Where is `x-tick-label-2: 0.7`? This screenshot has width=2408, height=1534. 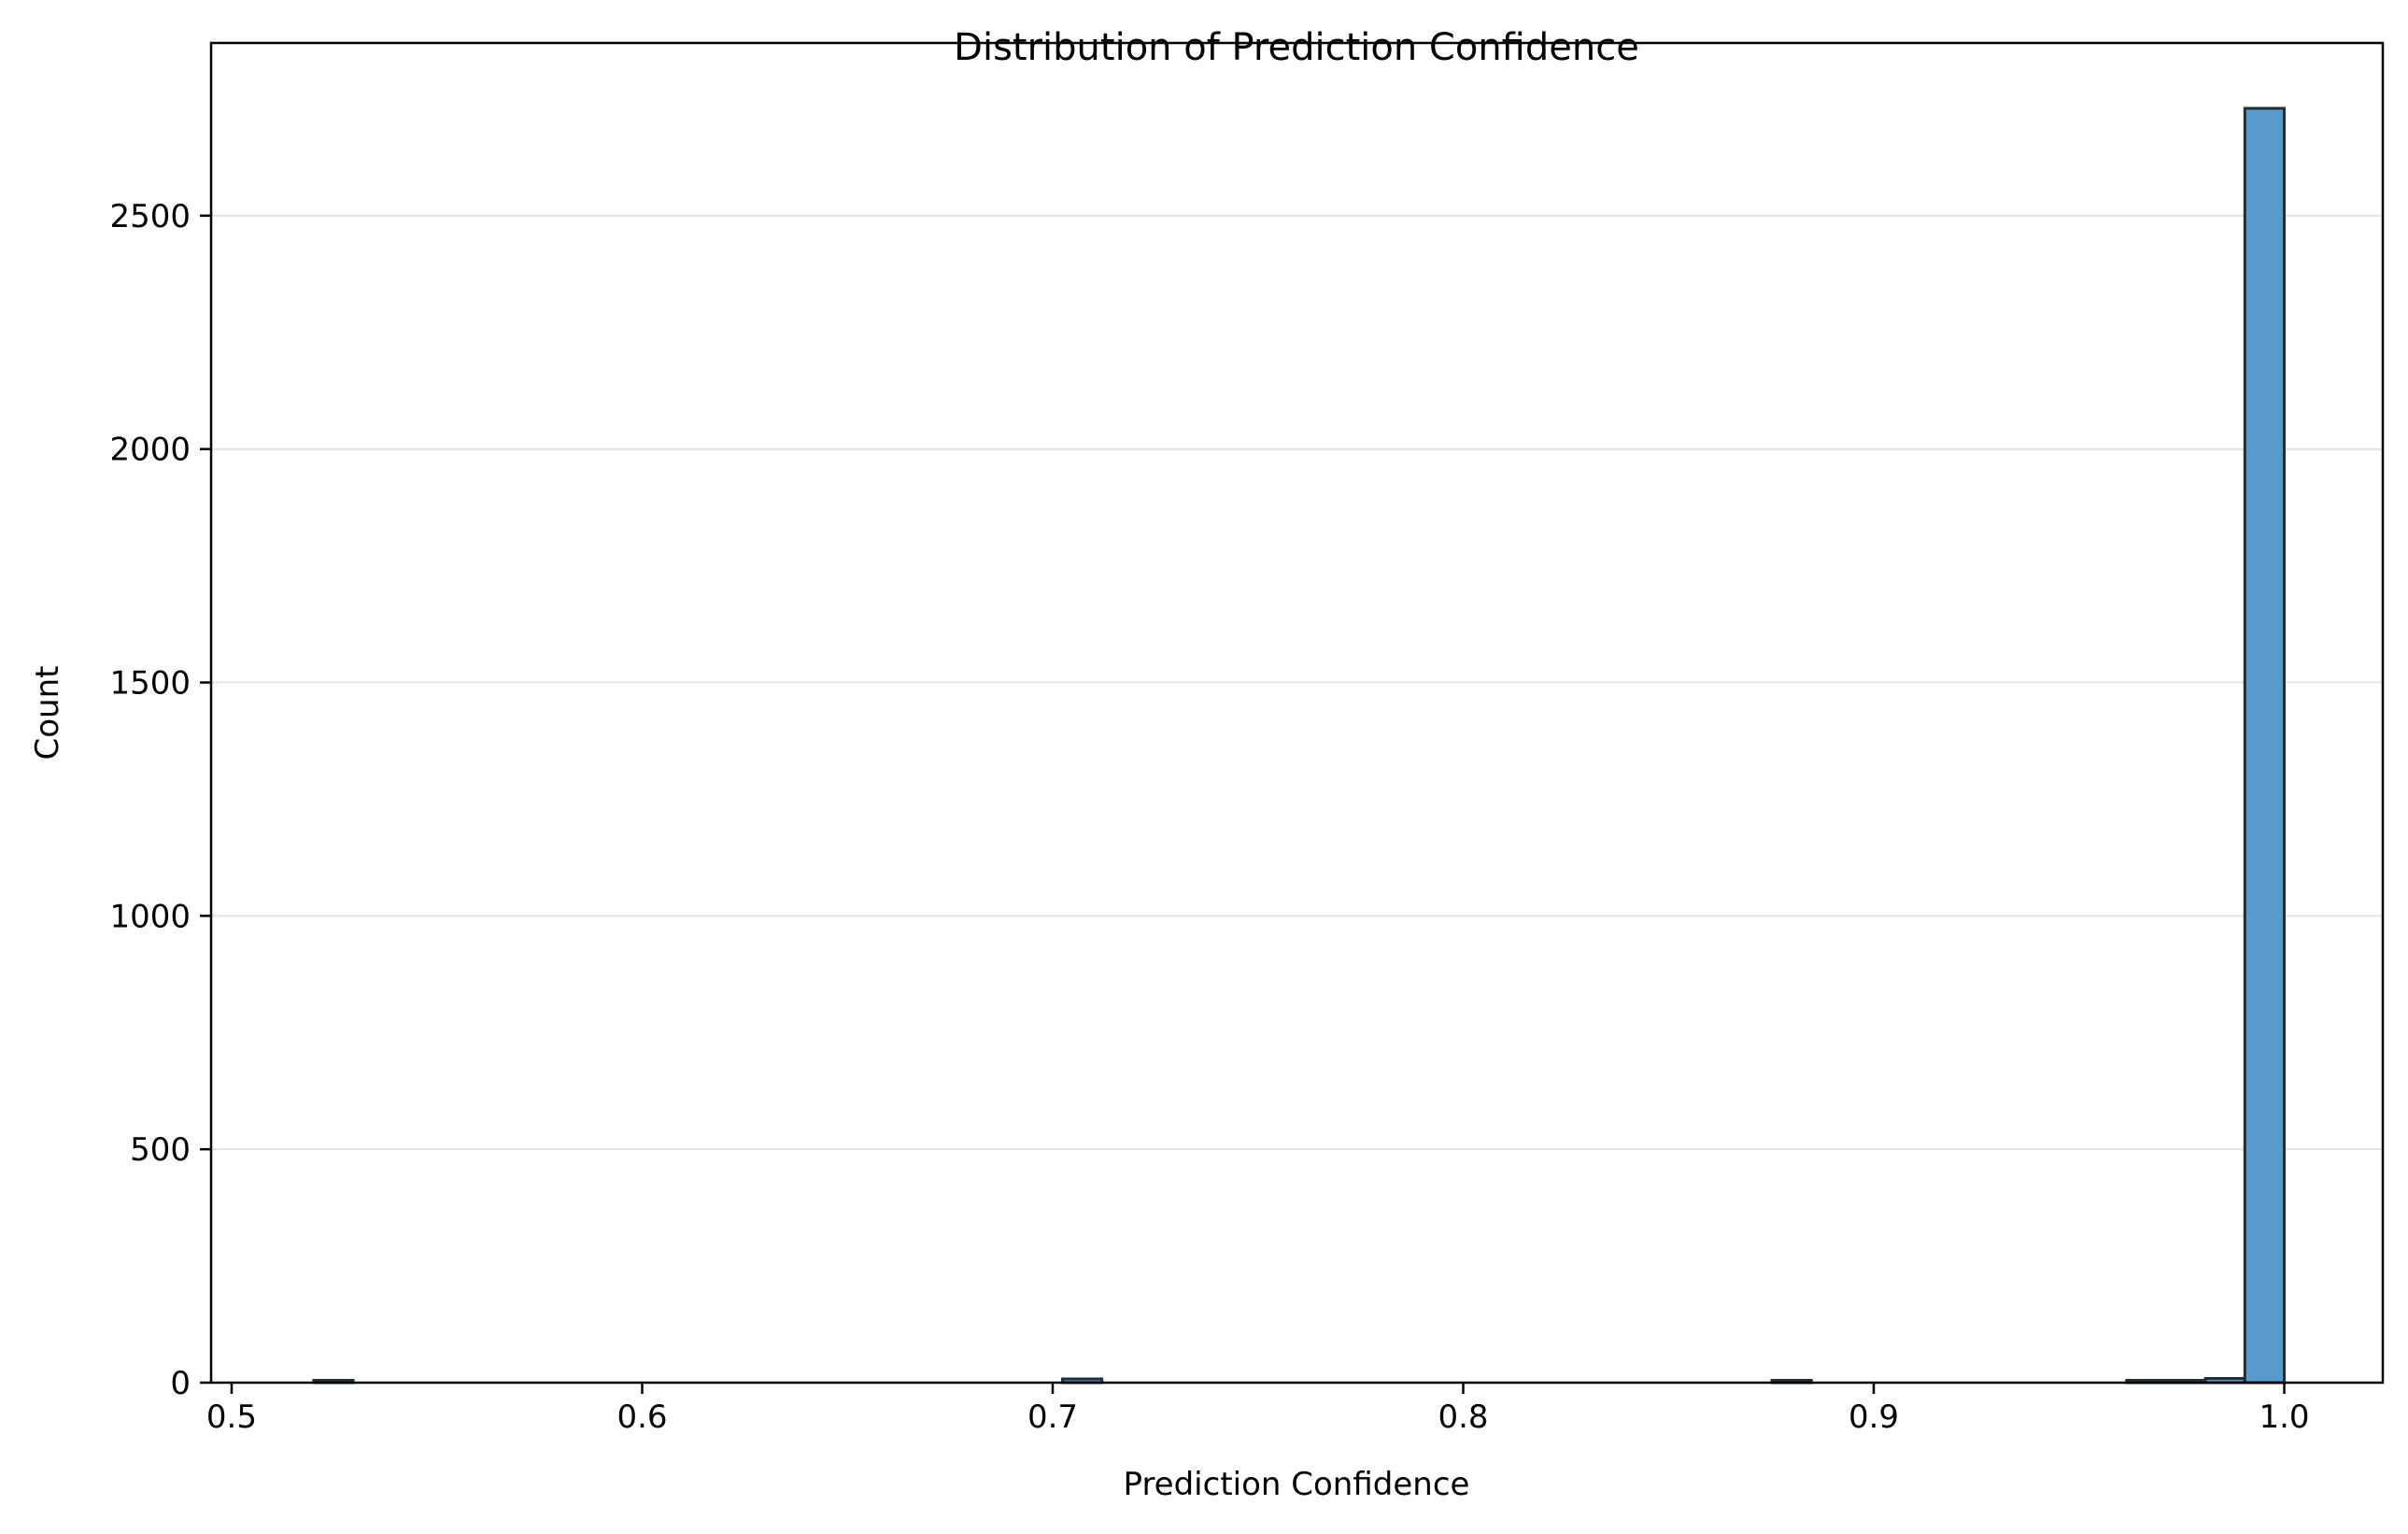 x-tick-label-2: 0.7 is located at coordinates (1052, 1418).